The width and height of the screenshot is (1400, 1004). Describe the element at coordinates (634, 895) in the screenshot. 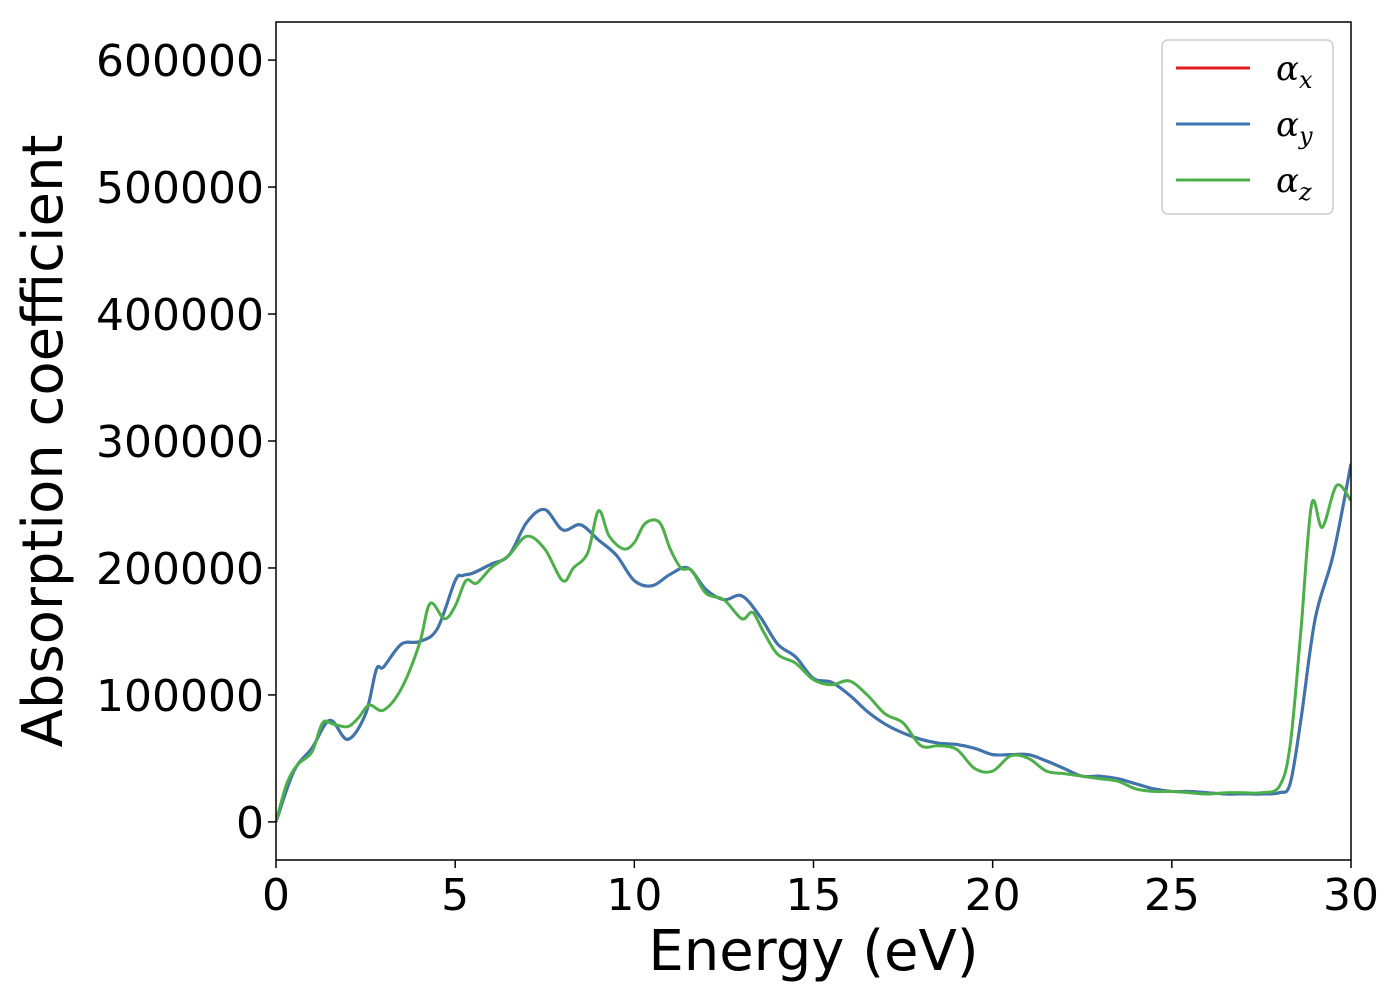

I see `x-tick-label: 10` at that location.